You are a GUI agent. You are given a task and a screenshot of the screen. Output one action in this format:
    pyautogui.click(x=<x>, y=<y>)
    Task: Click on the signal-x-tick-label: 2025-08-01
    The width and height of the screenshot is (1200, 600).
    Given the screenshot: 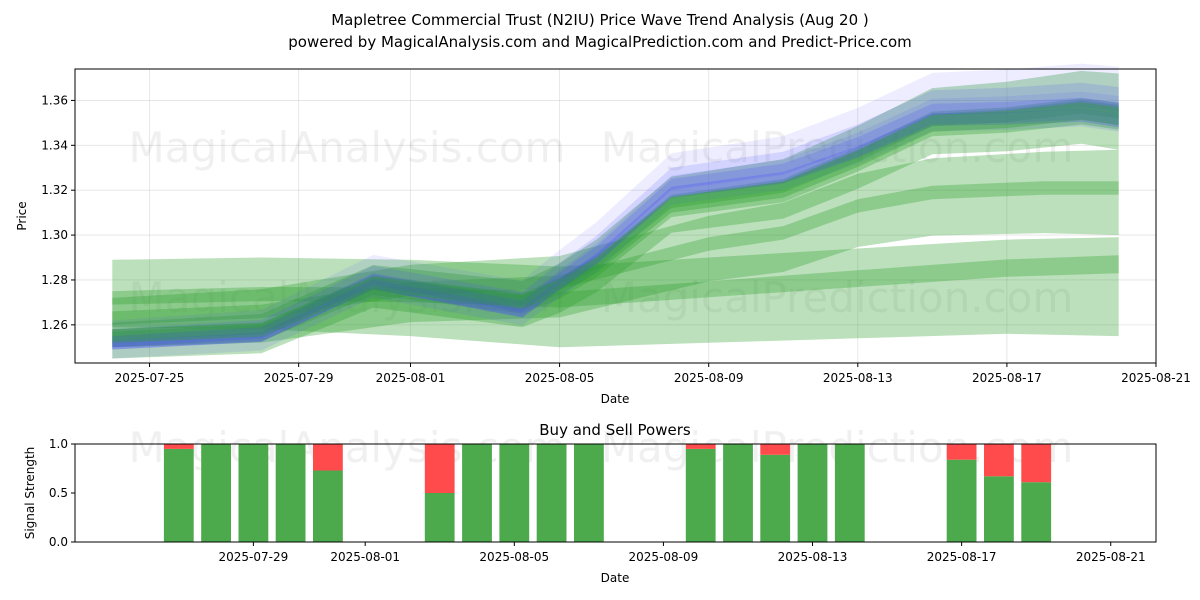 What is the action you would take?
    pyautogui.click(x=365, y=557)
    